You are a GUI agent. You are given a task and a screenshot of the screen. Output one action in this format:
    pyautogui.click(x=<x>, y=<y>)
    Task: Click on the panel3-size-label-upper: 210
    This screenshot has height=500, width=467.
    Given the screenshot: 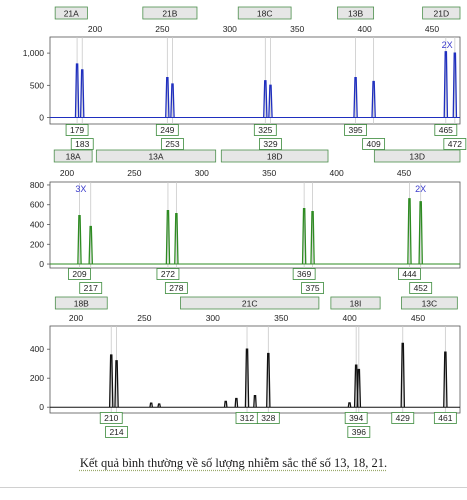 What is the action you would take?
    pyautogui.click(x=111, y=418)
    